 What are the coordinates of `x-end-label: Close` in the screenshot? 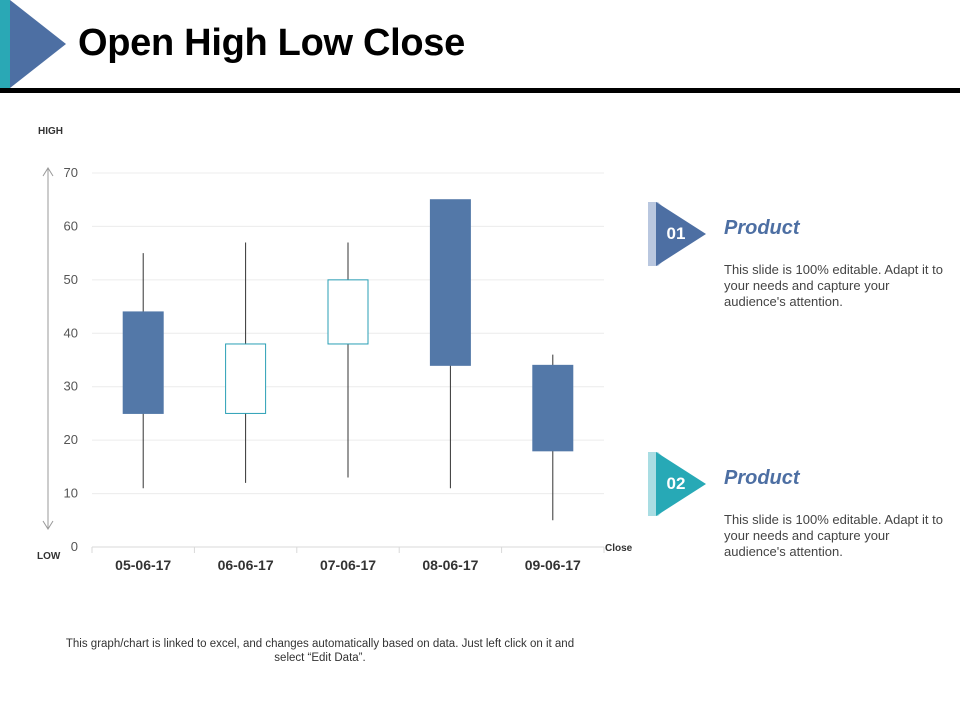 It's located at (619, 548).